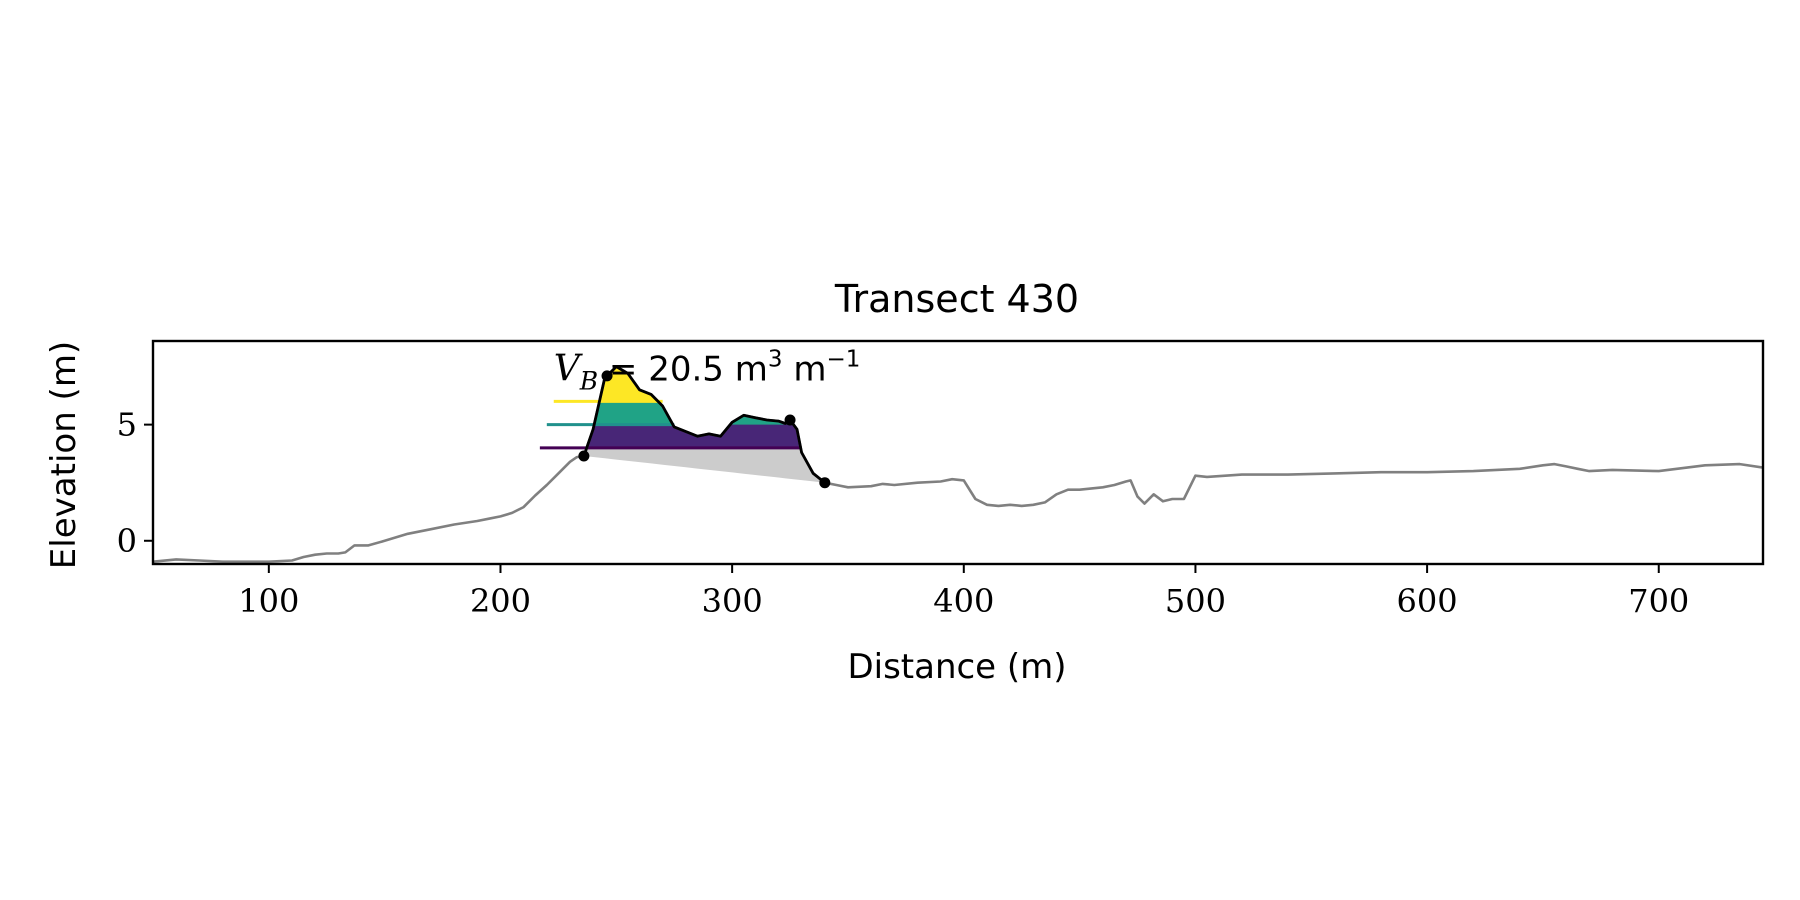 The height and width of the screenshot is (900, 1800). Describe the element at coordinates (732, 601) in the screenshot. I see `x-tick-label-300: 300` at that location.